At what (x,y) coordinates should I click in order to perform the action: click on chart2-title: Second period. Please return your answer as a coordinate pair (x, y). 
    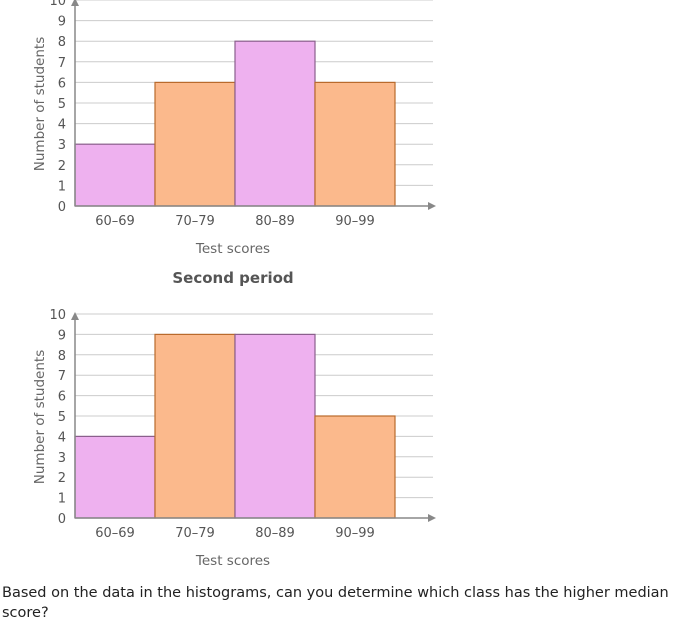
    Looking at the image, I should click on (232, 278).